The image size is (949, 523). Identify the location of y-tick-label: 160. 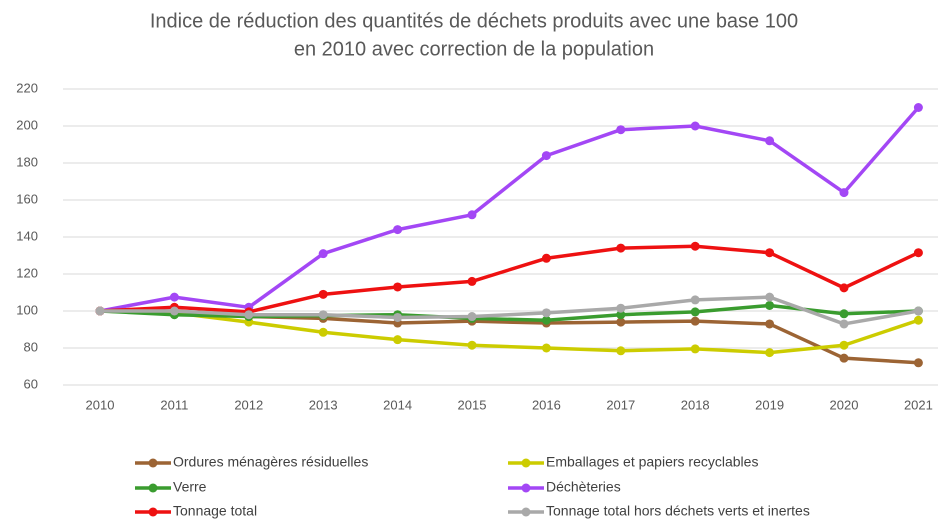
(27, 198).